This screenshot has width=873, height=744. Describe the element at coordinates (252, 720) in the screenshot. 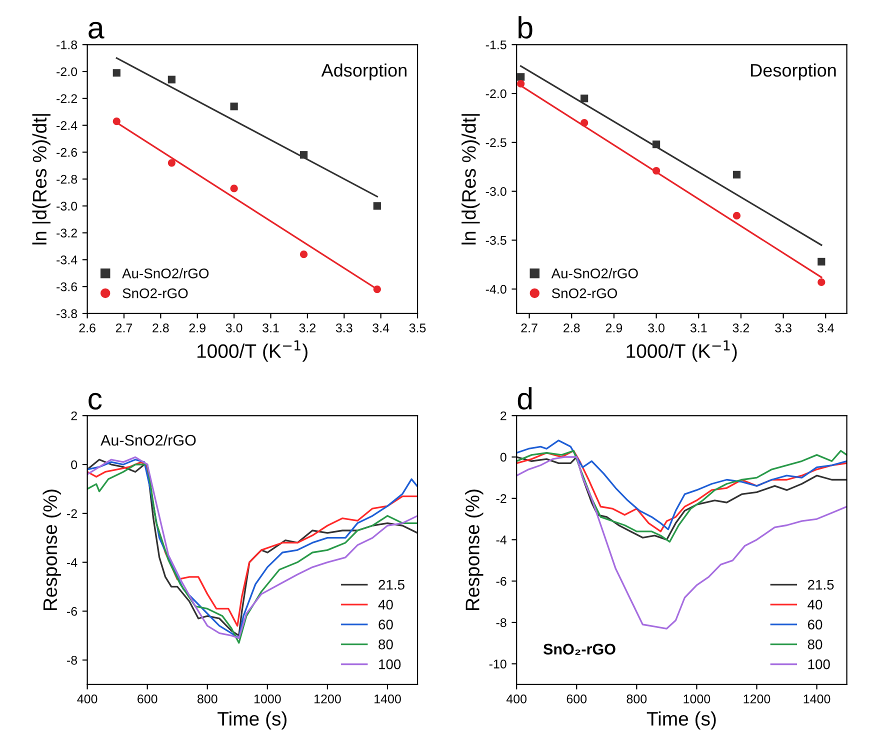

I see `x-axis-title: Time (s)` at that location.